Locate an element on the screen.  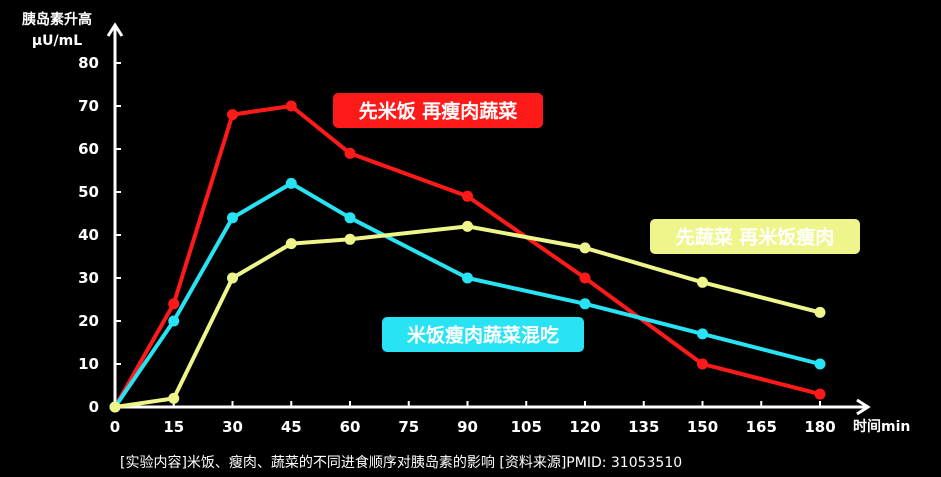
x-axis-arrow is located at coordinates (863, 407).